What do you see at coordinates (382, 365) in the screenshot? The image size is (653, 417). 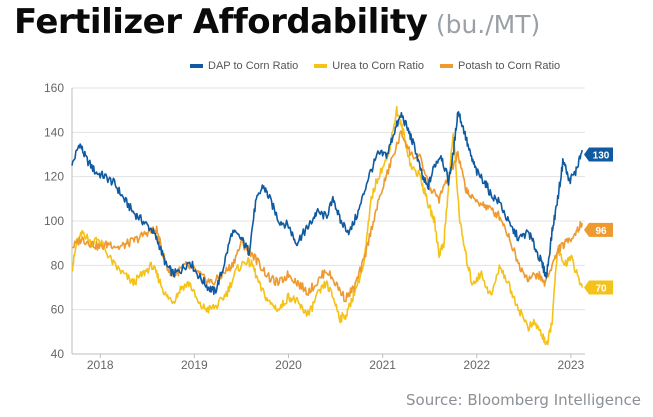 I see `x-tick-label: 2021` at bounding box center [382, 365].